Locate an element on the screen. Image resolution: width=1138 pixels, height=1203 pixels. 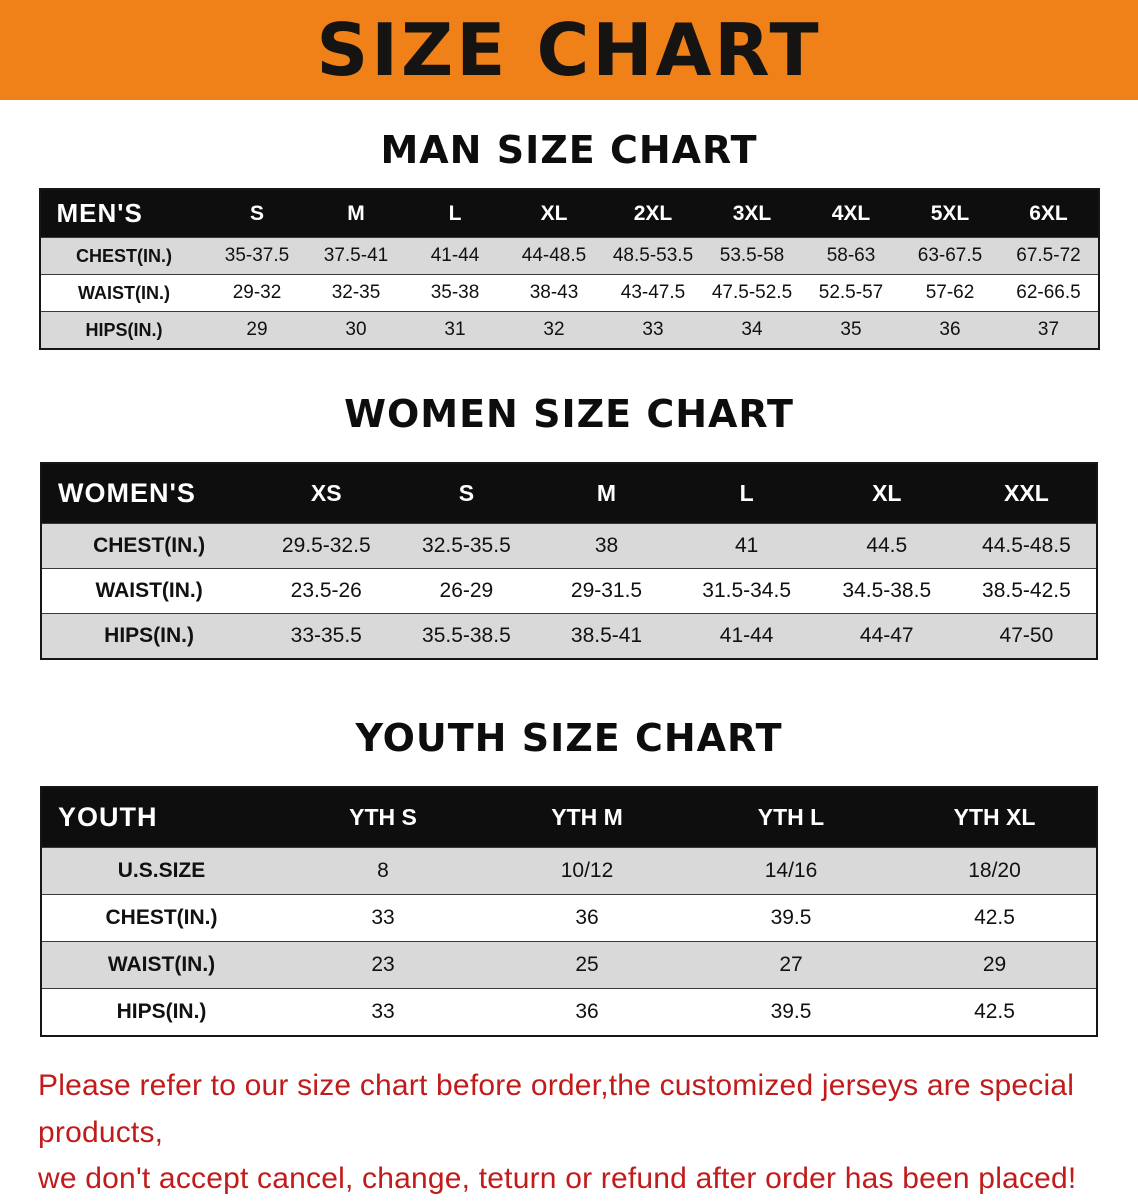
size-cell: 30 is located at coordinates (356, 330).